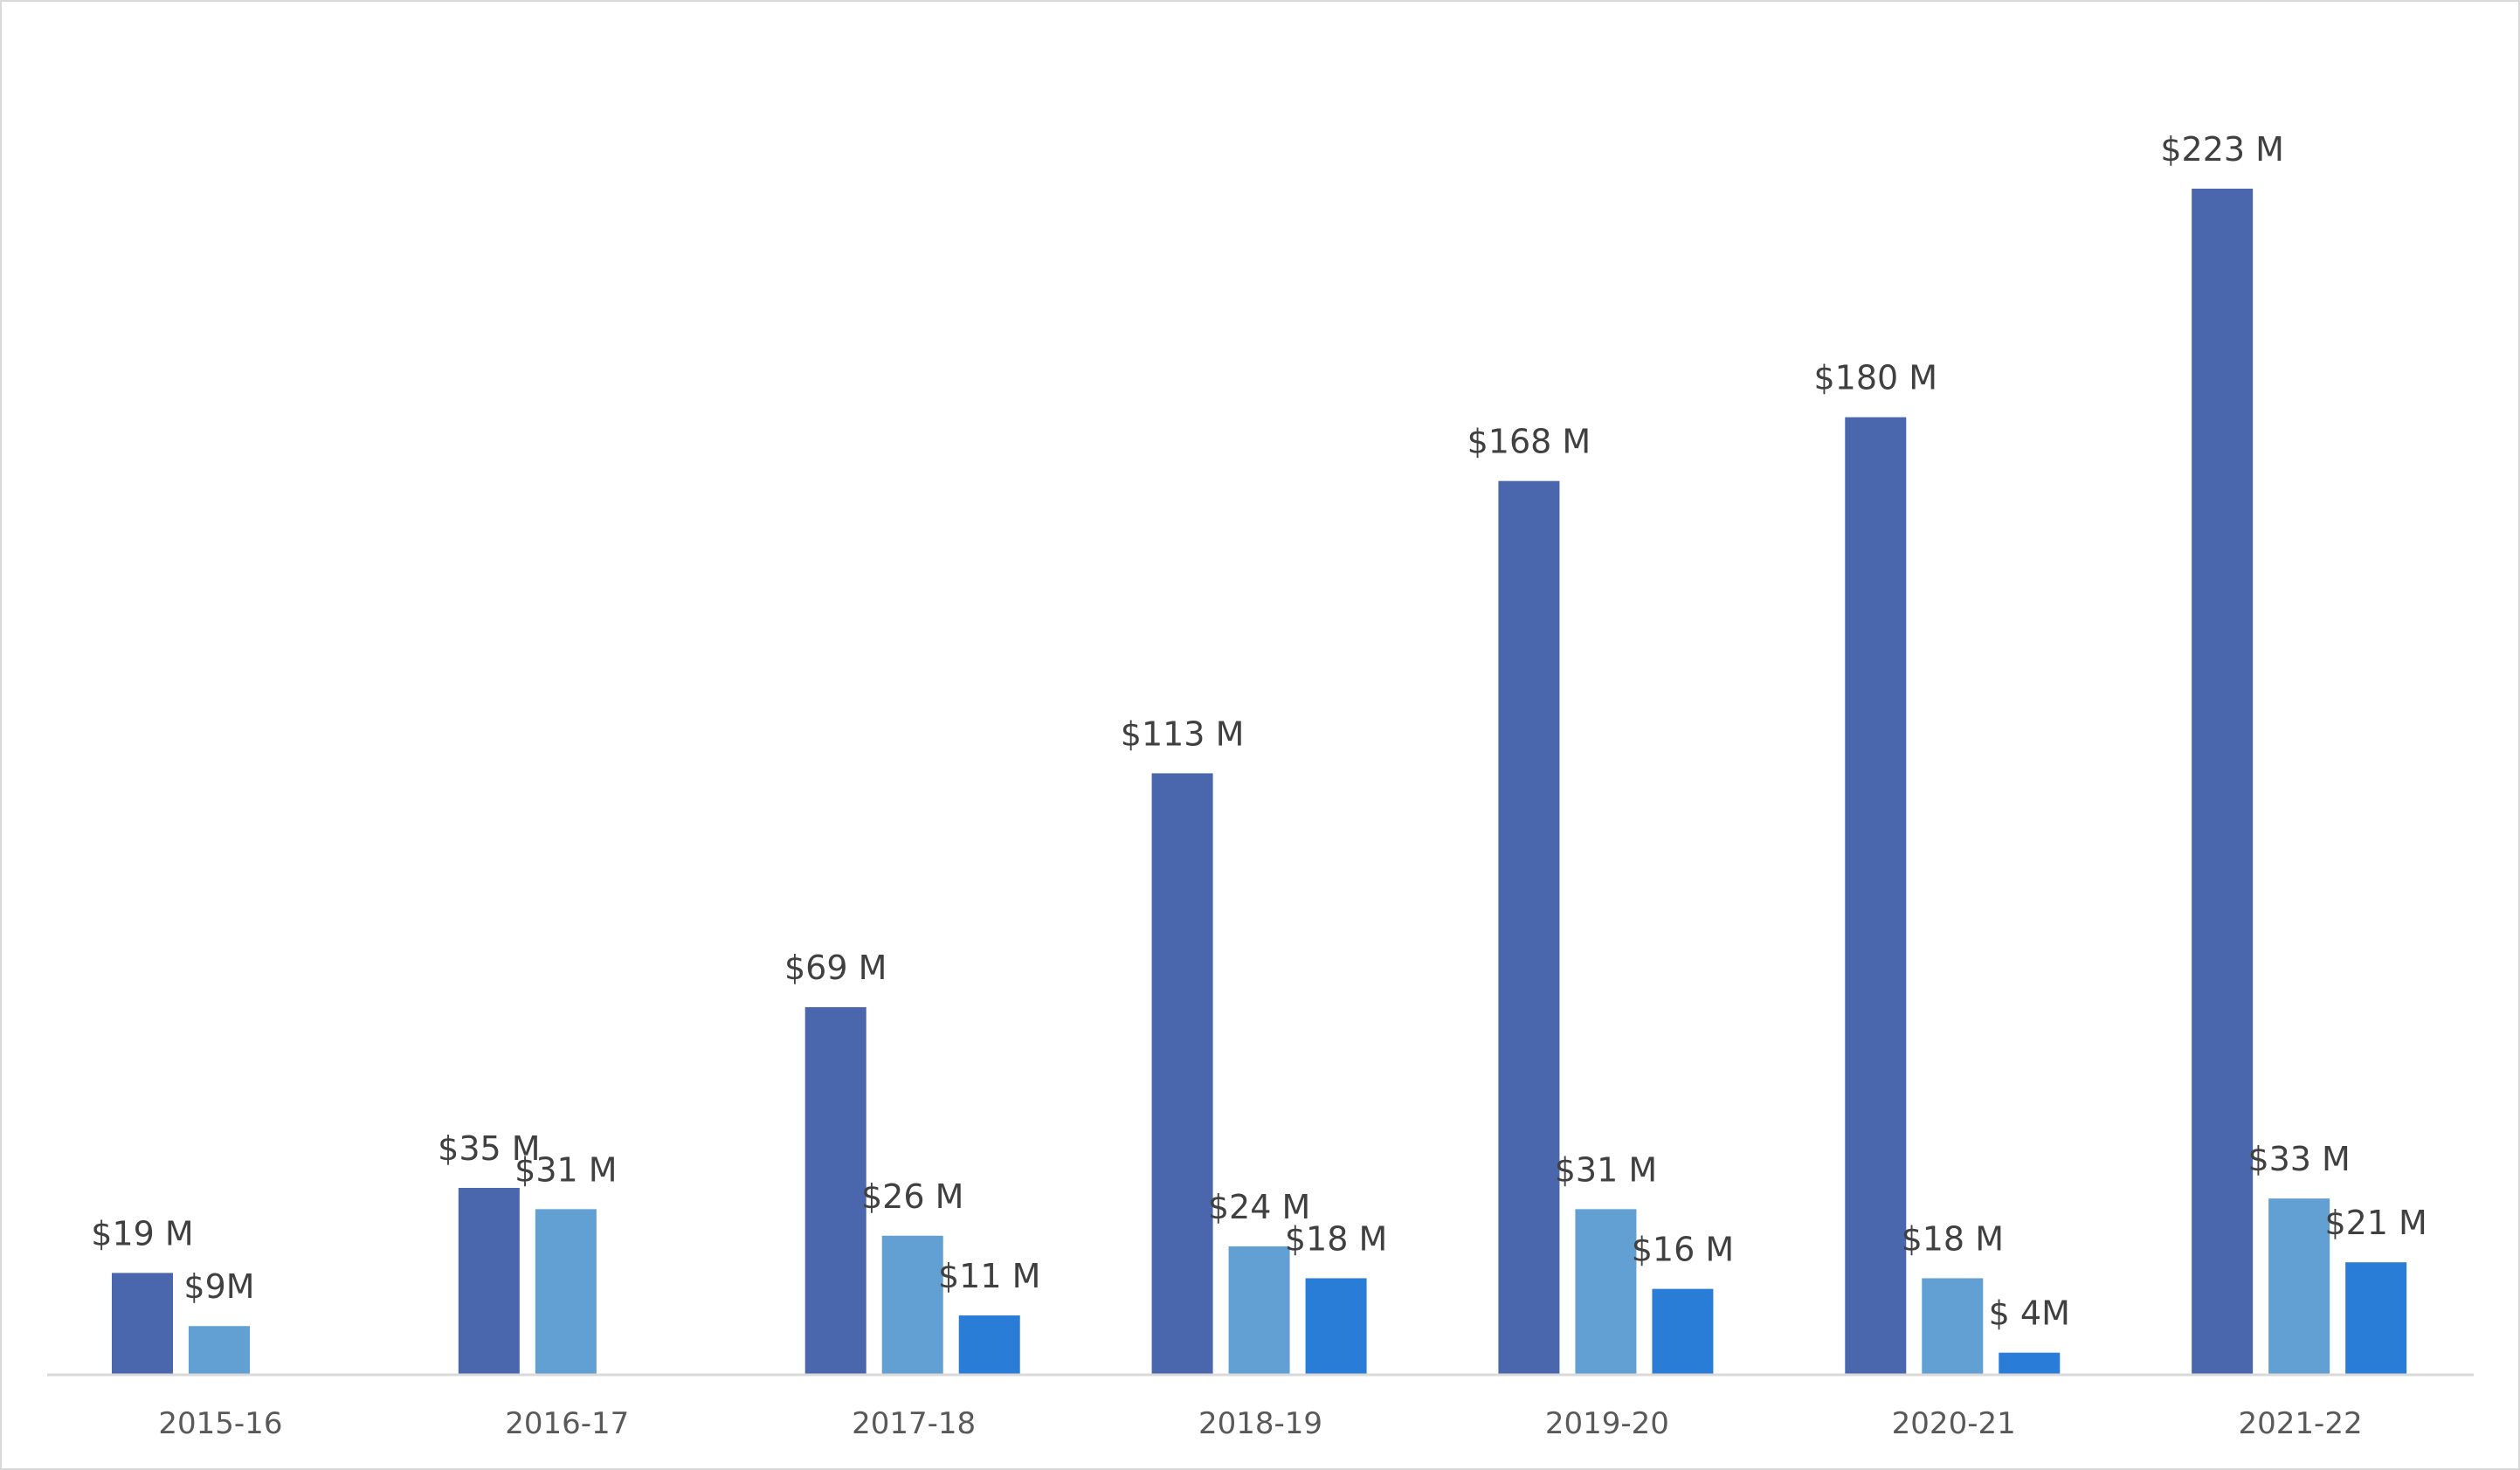  Describe the element at coordinates (220, 1423) in the screenshot. I see `x-tick-label: 2015-16` at that location.